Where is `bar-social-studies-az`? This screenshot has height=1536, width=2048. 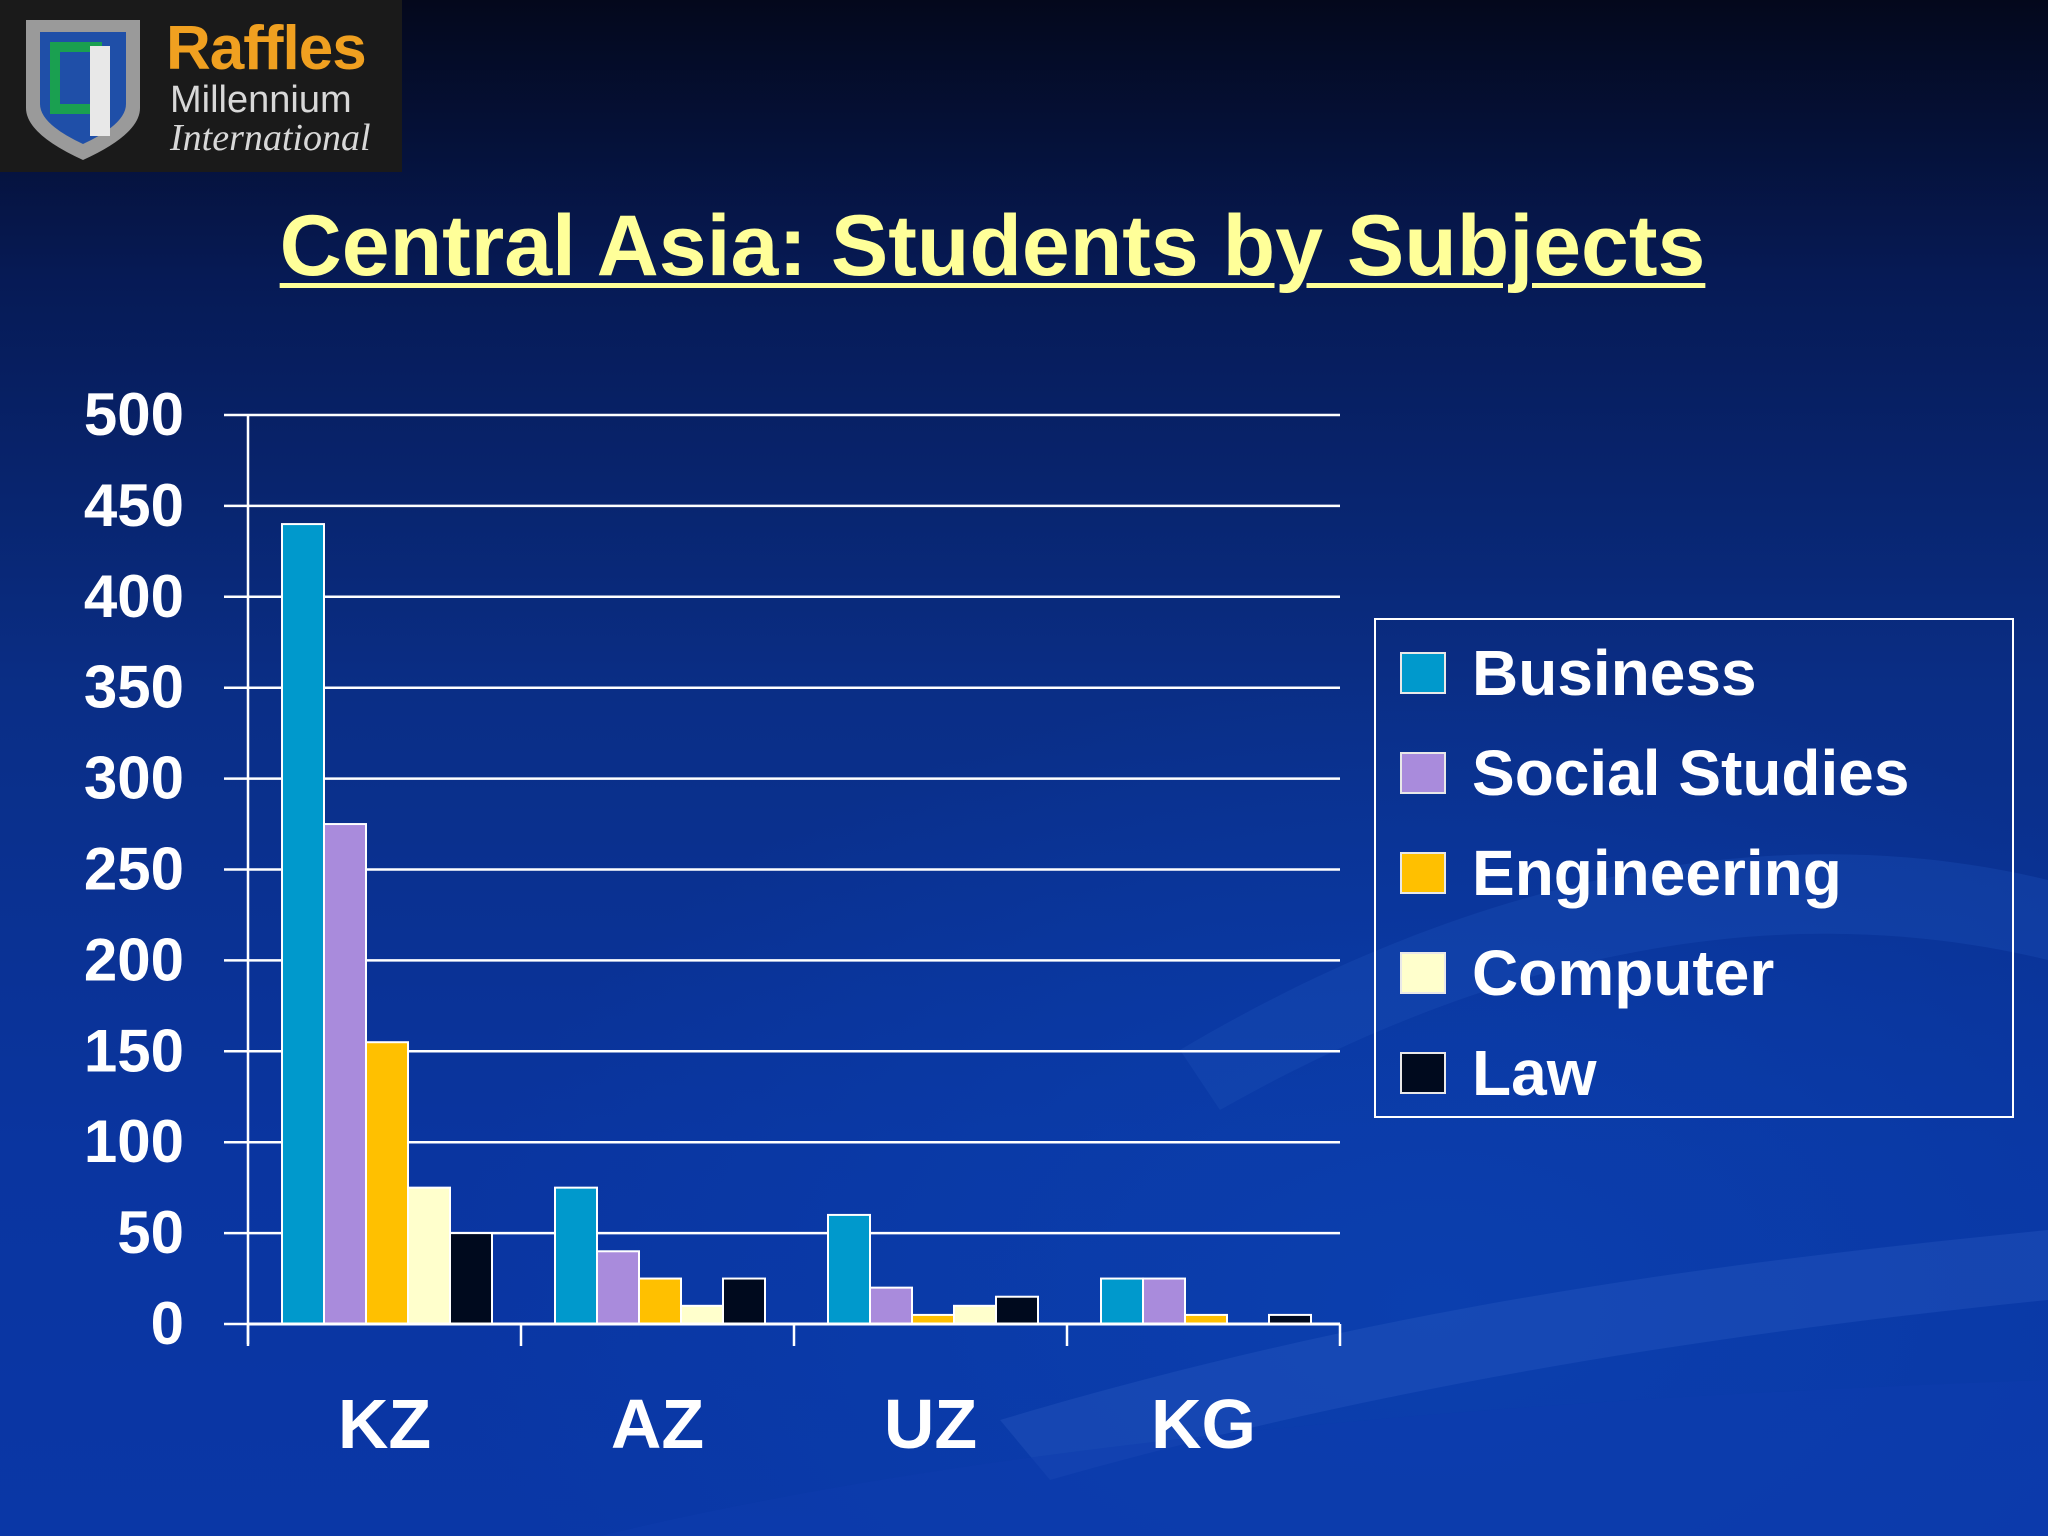
bar-social-studies-az is located at coordinates (618, 1288).